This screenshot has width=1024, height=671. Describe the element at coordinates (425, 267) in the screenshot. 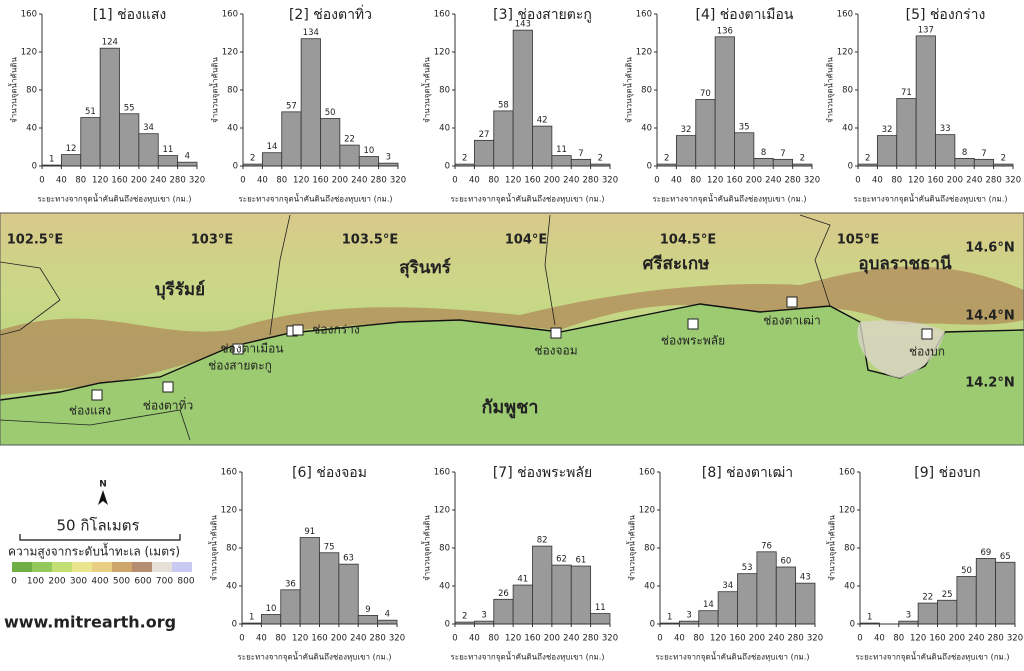

I see `province-label: สุรินทร์` at that location.